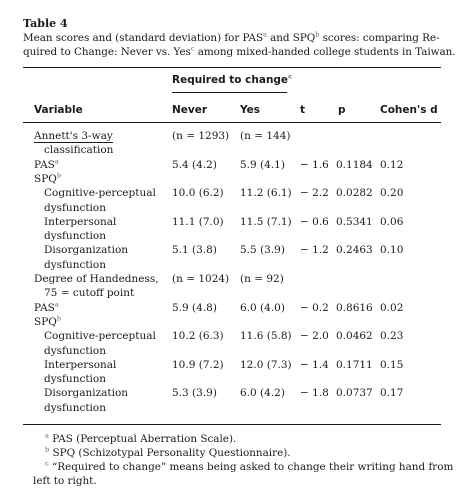  I want to click on column-header-p: p, so click(342, 110).